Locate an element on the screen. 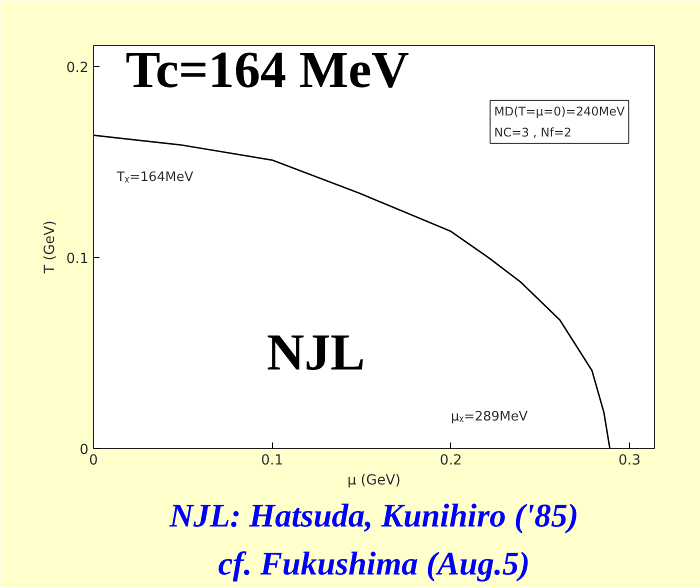  annotation: Tᵪ=164MeV is located at coordinates (155, 177).